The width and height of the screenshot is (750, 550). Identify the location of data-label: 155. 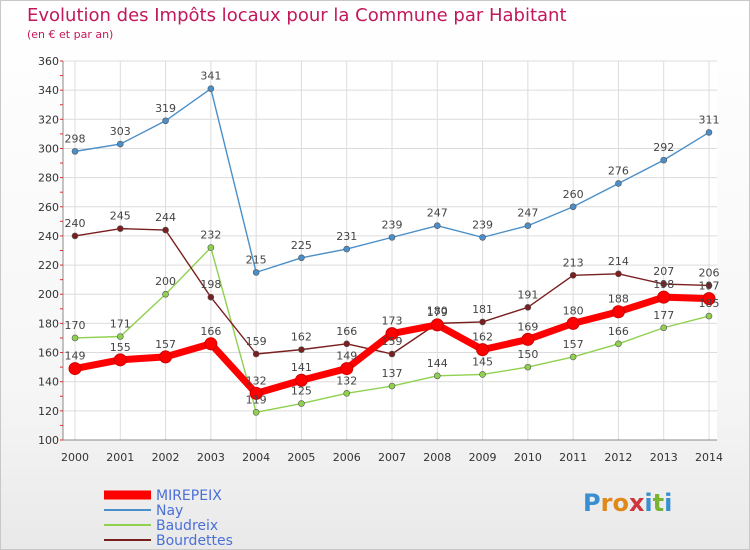
(120, 347).